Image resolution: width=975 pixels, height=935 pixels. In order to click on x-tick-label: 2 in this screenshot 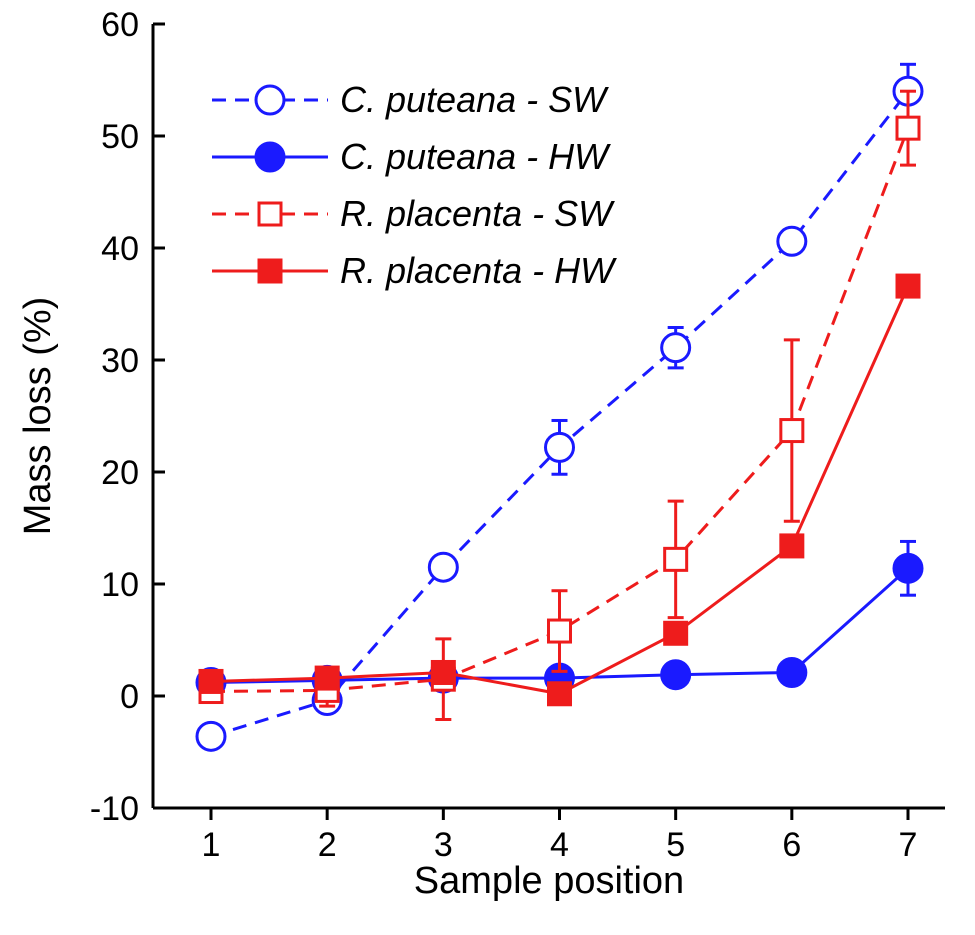, I will do `click(327, 845)`.